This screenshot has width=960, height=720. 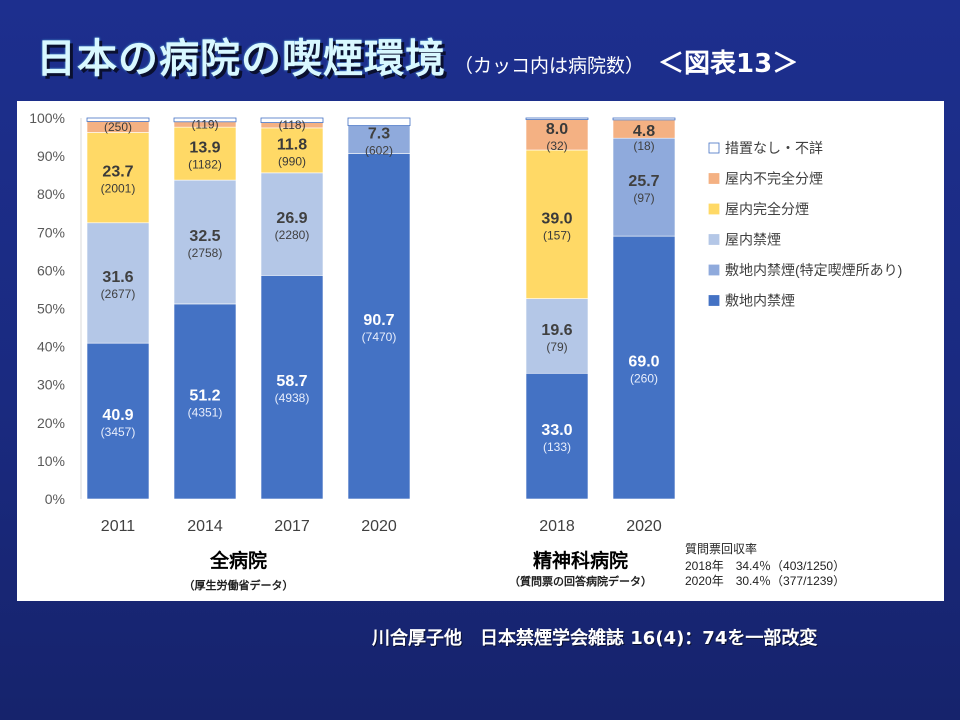 What do you see at coordinates (643, 362) in the screenshot?
I see `data-label: 69.0` at bounding box center [643, 362].